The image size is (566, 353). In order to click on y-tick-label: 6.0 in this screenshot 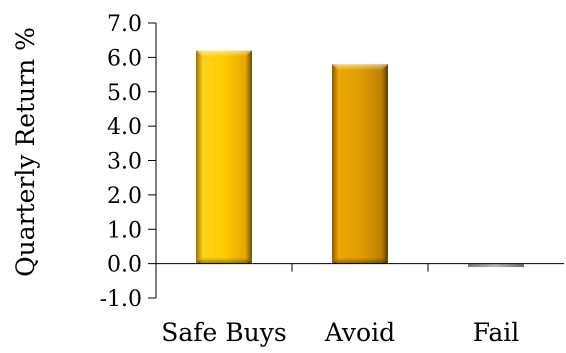, I will do `click(124, 58)`.